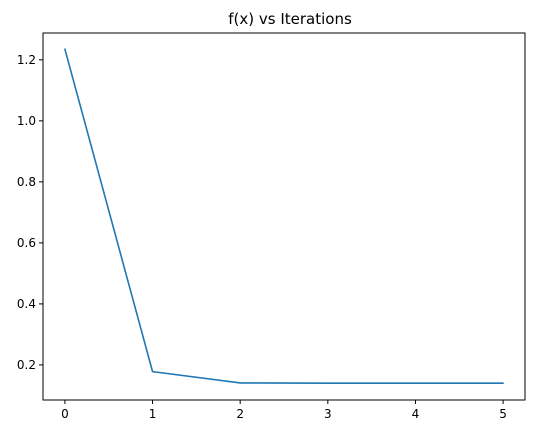  What do you see at coordinates (153, 414) in the screenshot?
I see `x-tick-label: 1` at bounding box center [153, 414].